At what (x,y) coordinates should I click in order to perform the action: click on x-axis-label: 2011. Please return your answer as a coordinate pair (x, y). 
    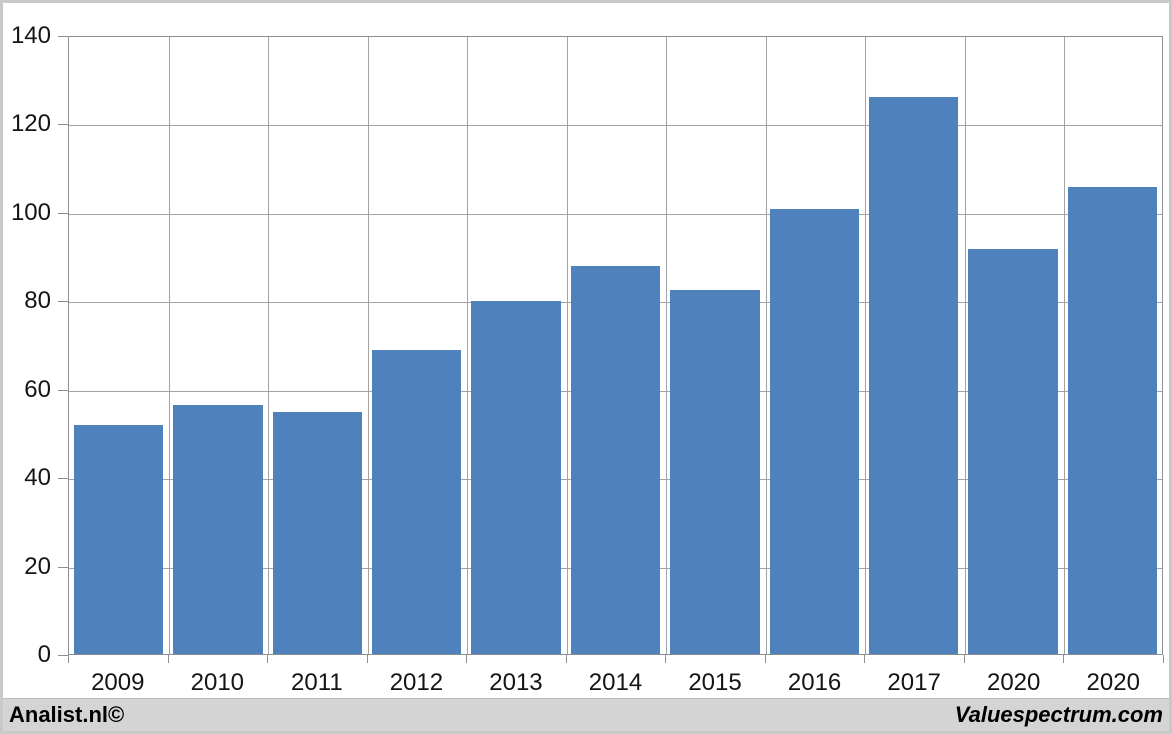
    Looking at the image, I should click on (317, 682).